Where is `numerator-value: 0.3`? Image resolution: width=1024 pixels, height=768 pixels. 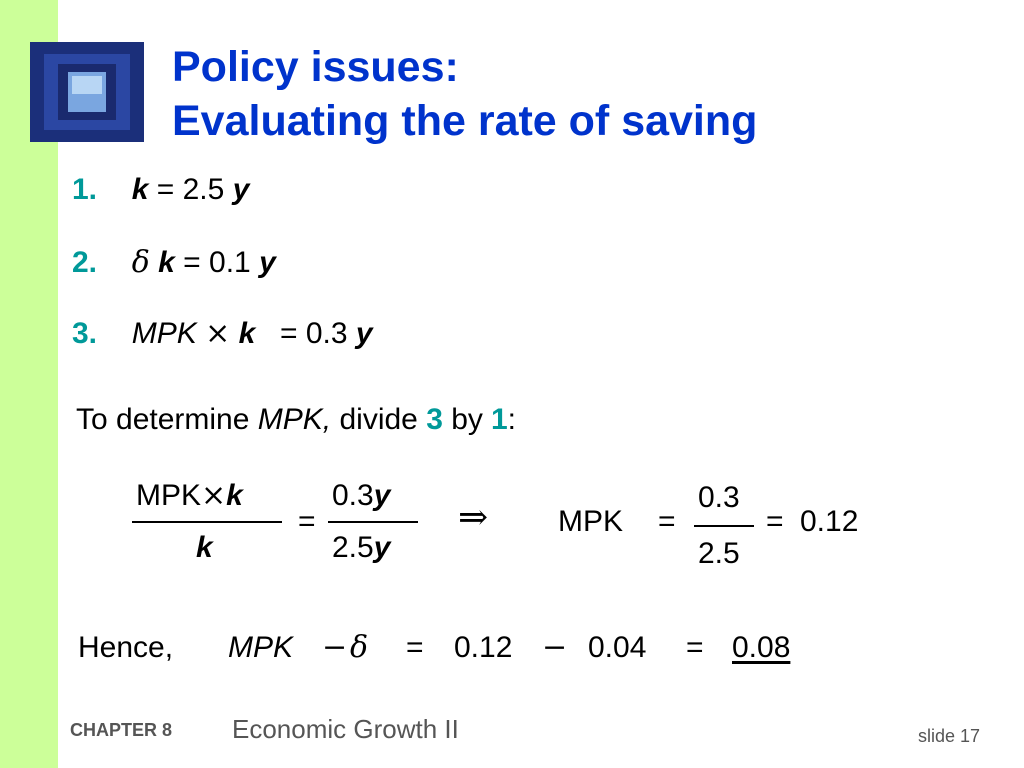
numerator-value: 0.3 is located at coordinates (353, 495).